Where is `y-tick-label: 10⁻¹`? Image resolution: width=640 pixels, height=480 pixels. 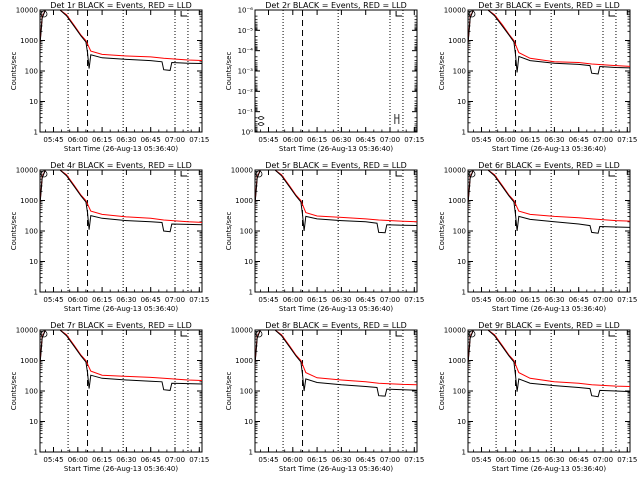
y-tick-label: 10⁻¹ is located at coordinates (246, 112).